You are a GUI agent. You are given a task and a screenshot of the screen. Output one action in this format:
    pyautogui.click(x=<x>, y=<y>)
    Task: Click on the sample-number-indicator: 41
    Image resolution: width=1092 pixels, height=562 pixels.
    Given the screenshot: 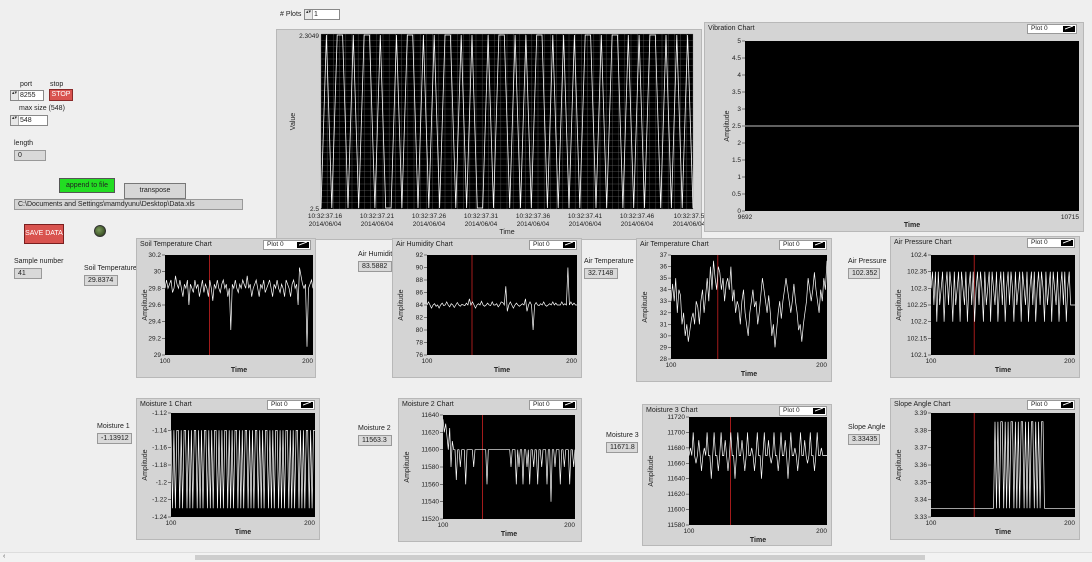 What is the action you would take?
    pyautogui.click(x=28, y=273)
    